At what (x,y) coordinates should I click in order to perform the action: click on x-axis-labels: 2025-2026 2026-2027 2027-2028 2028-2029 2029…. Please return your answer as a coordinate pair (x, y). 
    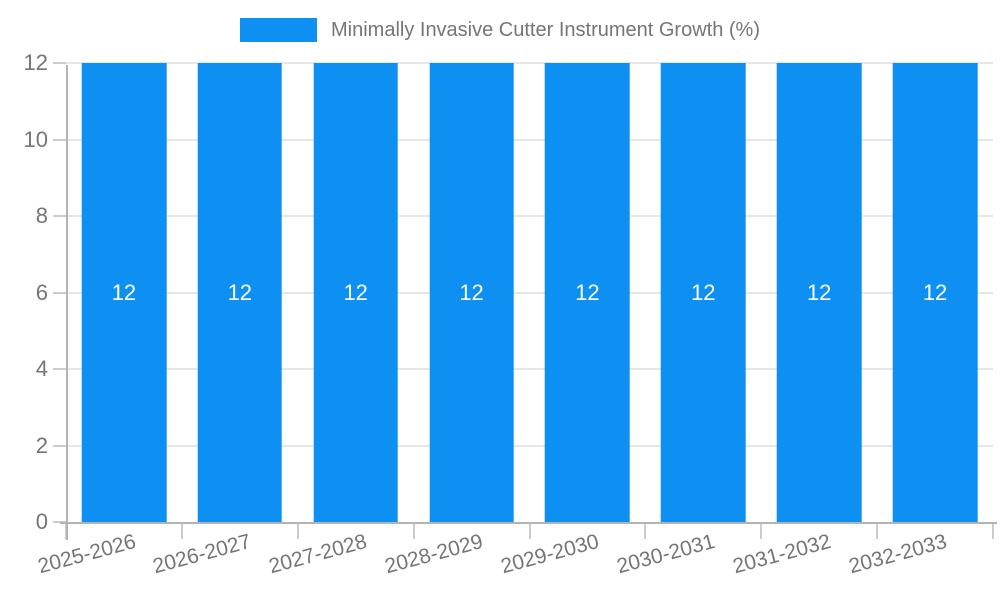
    Looking at the image, I should click on (514, 565).